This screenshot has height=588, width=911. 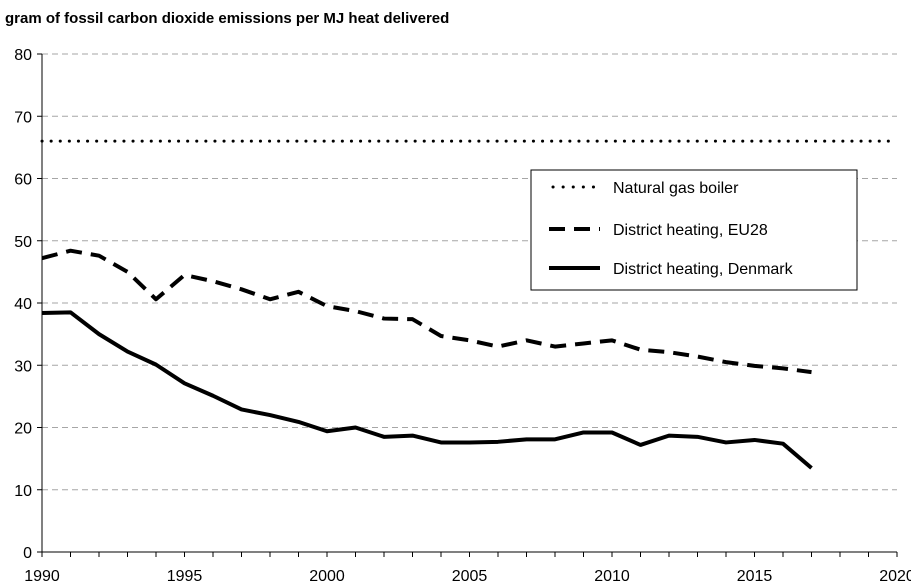 What do you see at coordinates (703, 269) in the screenshot?
I see `legend-label-2: District heating, Denmark` at bounding box center [703, 269].